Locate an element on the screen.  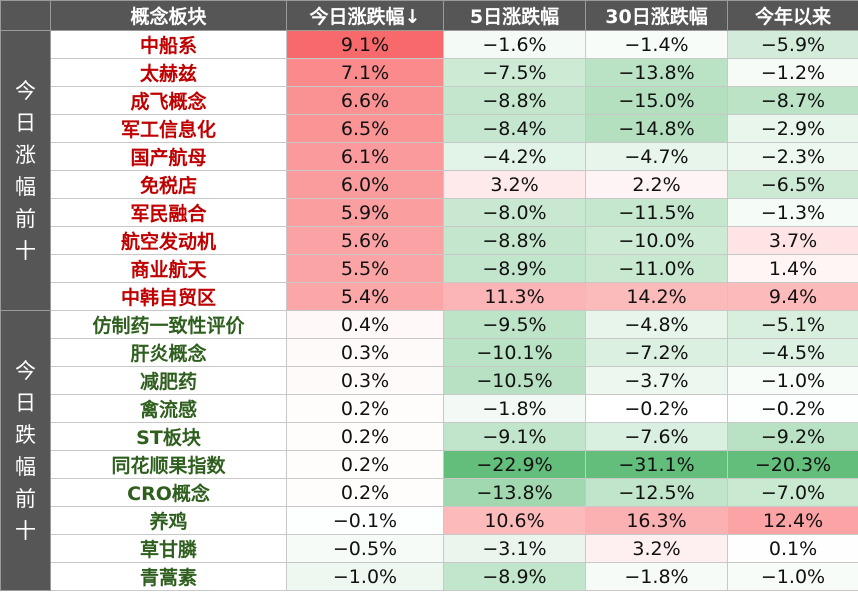
five-day-change-cell: −4.2% is located at coordinates (514, 156).